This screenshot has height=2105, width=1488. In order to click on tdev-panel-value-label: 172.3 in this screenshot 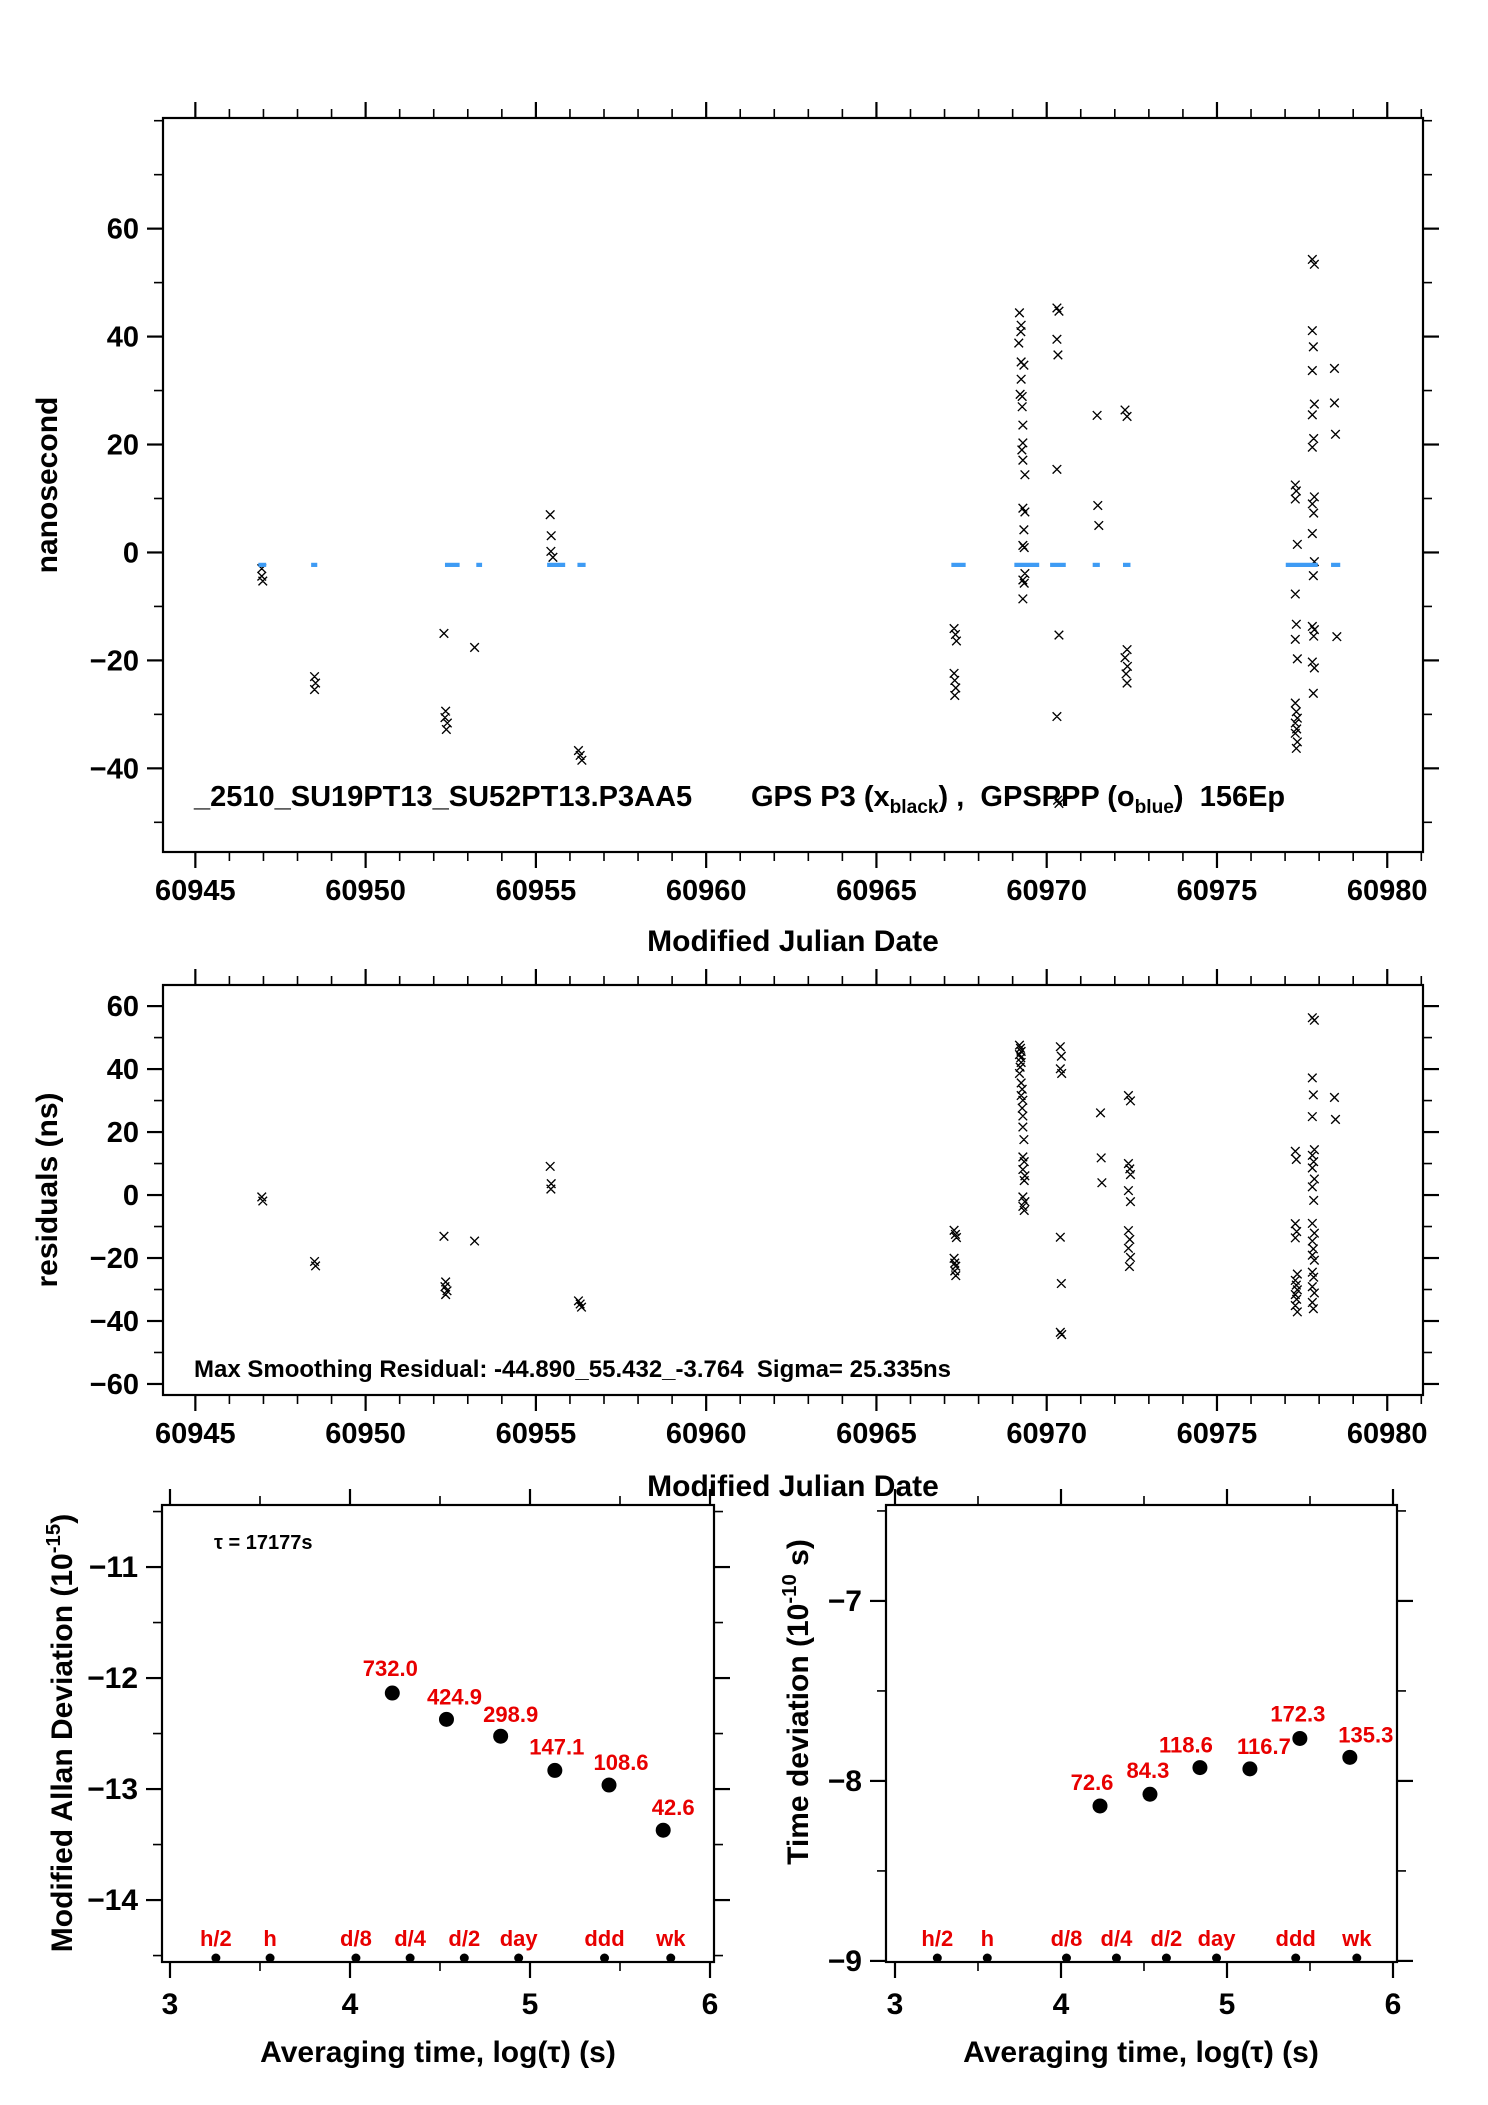, I will do `click(1297, 1713)`.